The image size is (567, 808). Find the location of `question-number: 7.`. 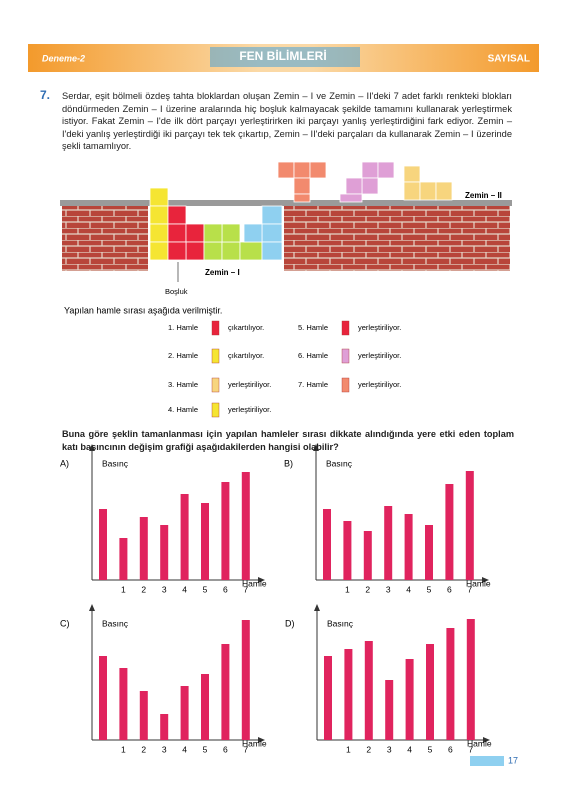

question-number: 7. is located at coordinates (45, 95).